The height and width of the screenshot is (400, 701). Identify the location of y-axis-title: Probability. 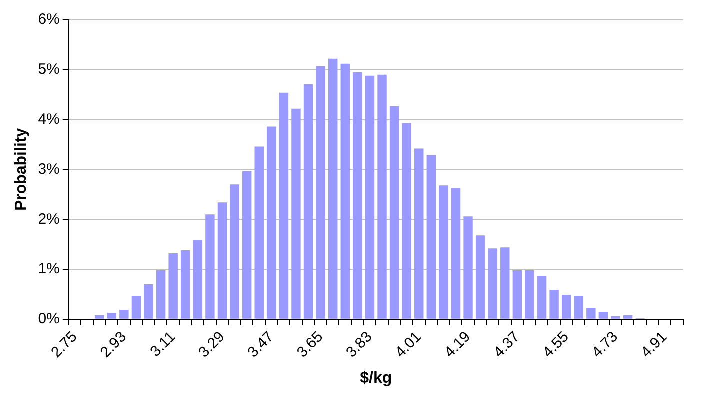
(21, 170).